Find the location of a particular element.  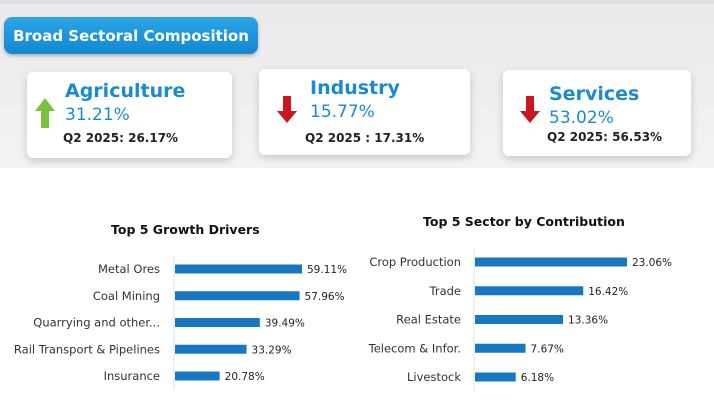

chart-title-sector-contribution: Top 5 Sector by Contribution is located at coordinates (524, 221).